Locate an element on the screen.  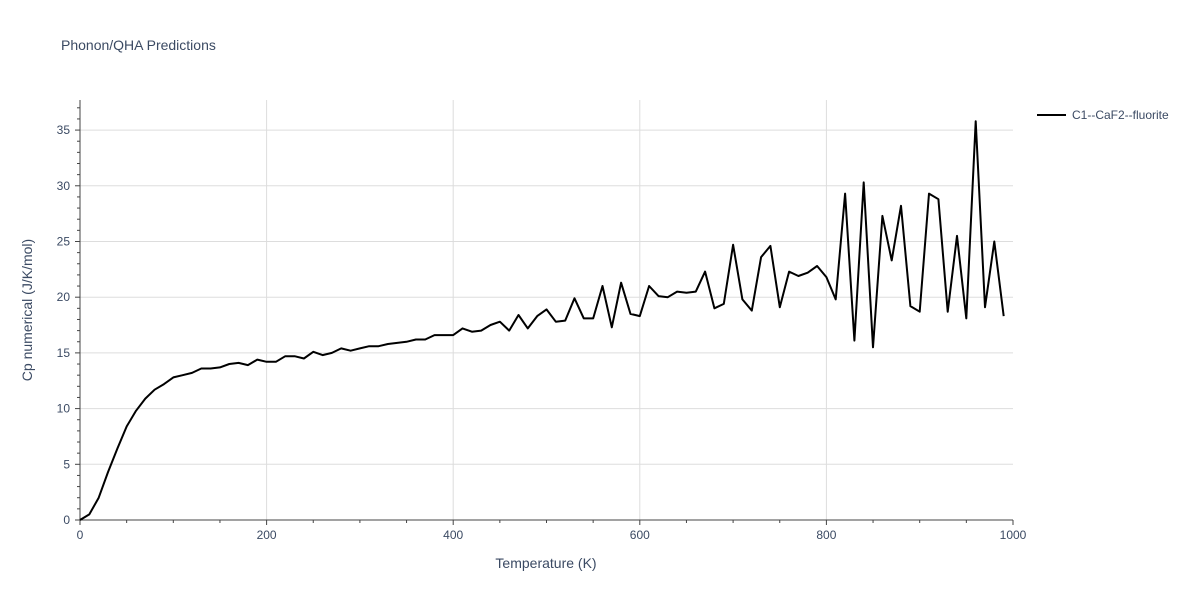
x-tick-label: 600 is located at coordinates (640, 535).